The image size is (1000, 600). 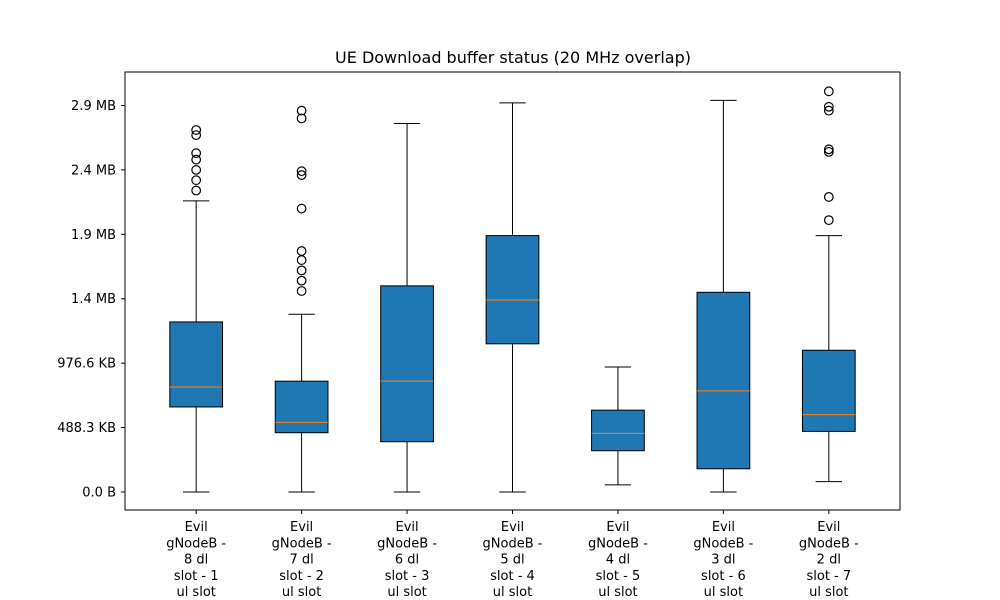 I want to click on y-tick-label: 2.4 MB, so click(x=93, y=170).